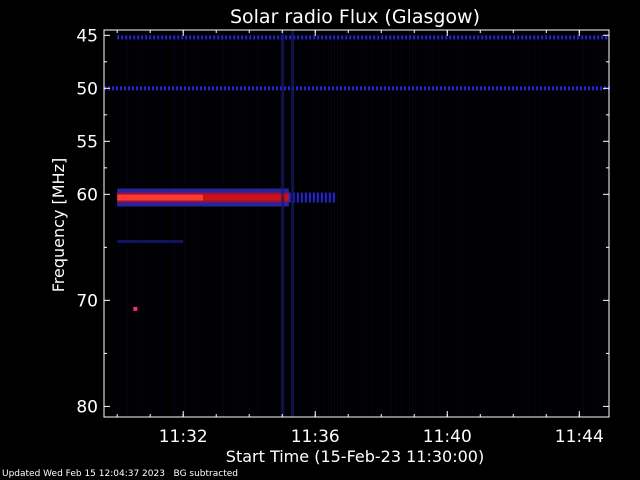 This screenshot has width=640, height=480. What do you see at coordinates (87, 89) in the screenshot?
I see `y-tick-label: 50` at bounding box center [87, 89].